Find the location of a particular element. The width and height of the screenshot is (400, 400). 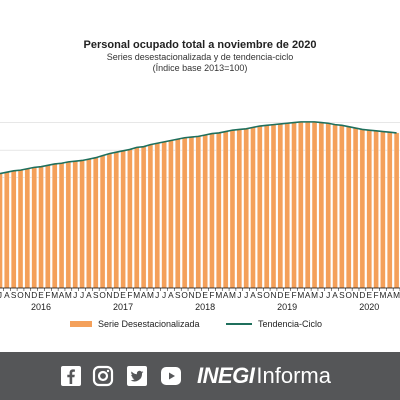

month-label-44: M is located at coordinates (300, 295).